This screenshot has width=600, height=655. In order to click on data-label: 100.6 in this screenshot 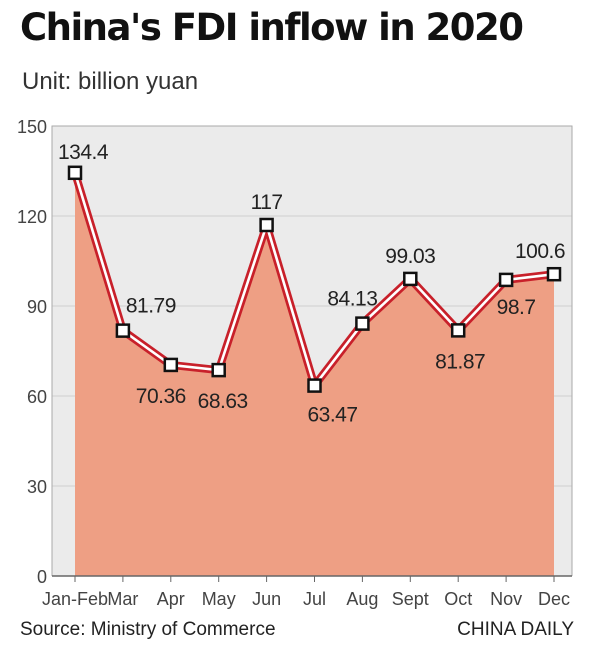, I will do `click(540, 251)`.